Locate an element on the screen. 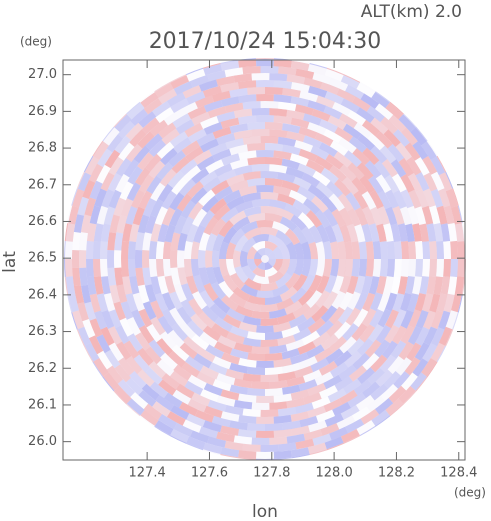  x-tick-label: 127.4 is located at coordinates (147, 473).